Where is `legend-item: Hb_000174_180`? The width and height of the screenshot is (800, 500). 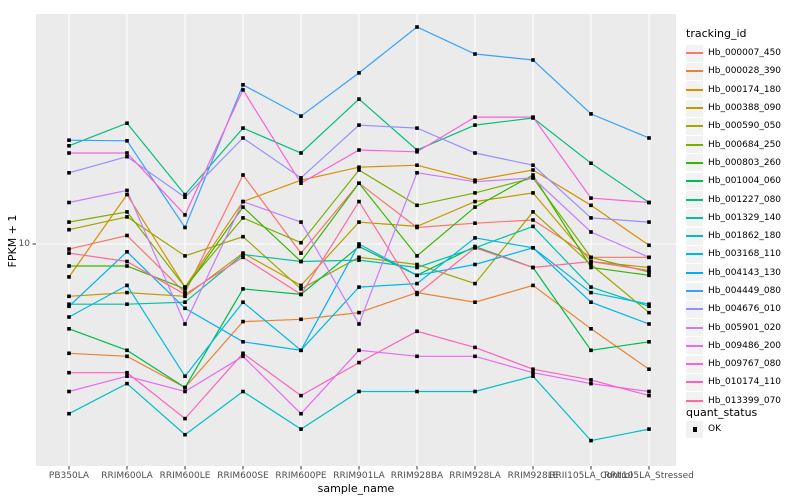
legend-item: Hb_000174_180 is located at coordinates (733, 90).